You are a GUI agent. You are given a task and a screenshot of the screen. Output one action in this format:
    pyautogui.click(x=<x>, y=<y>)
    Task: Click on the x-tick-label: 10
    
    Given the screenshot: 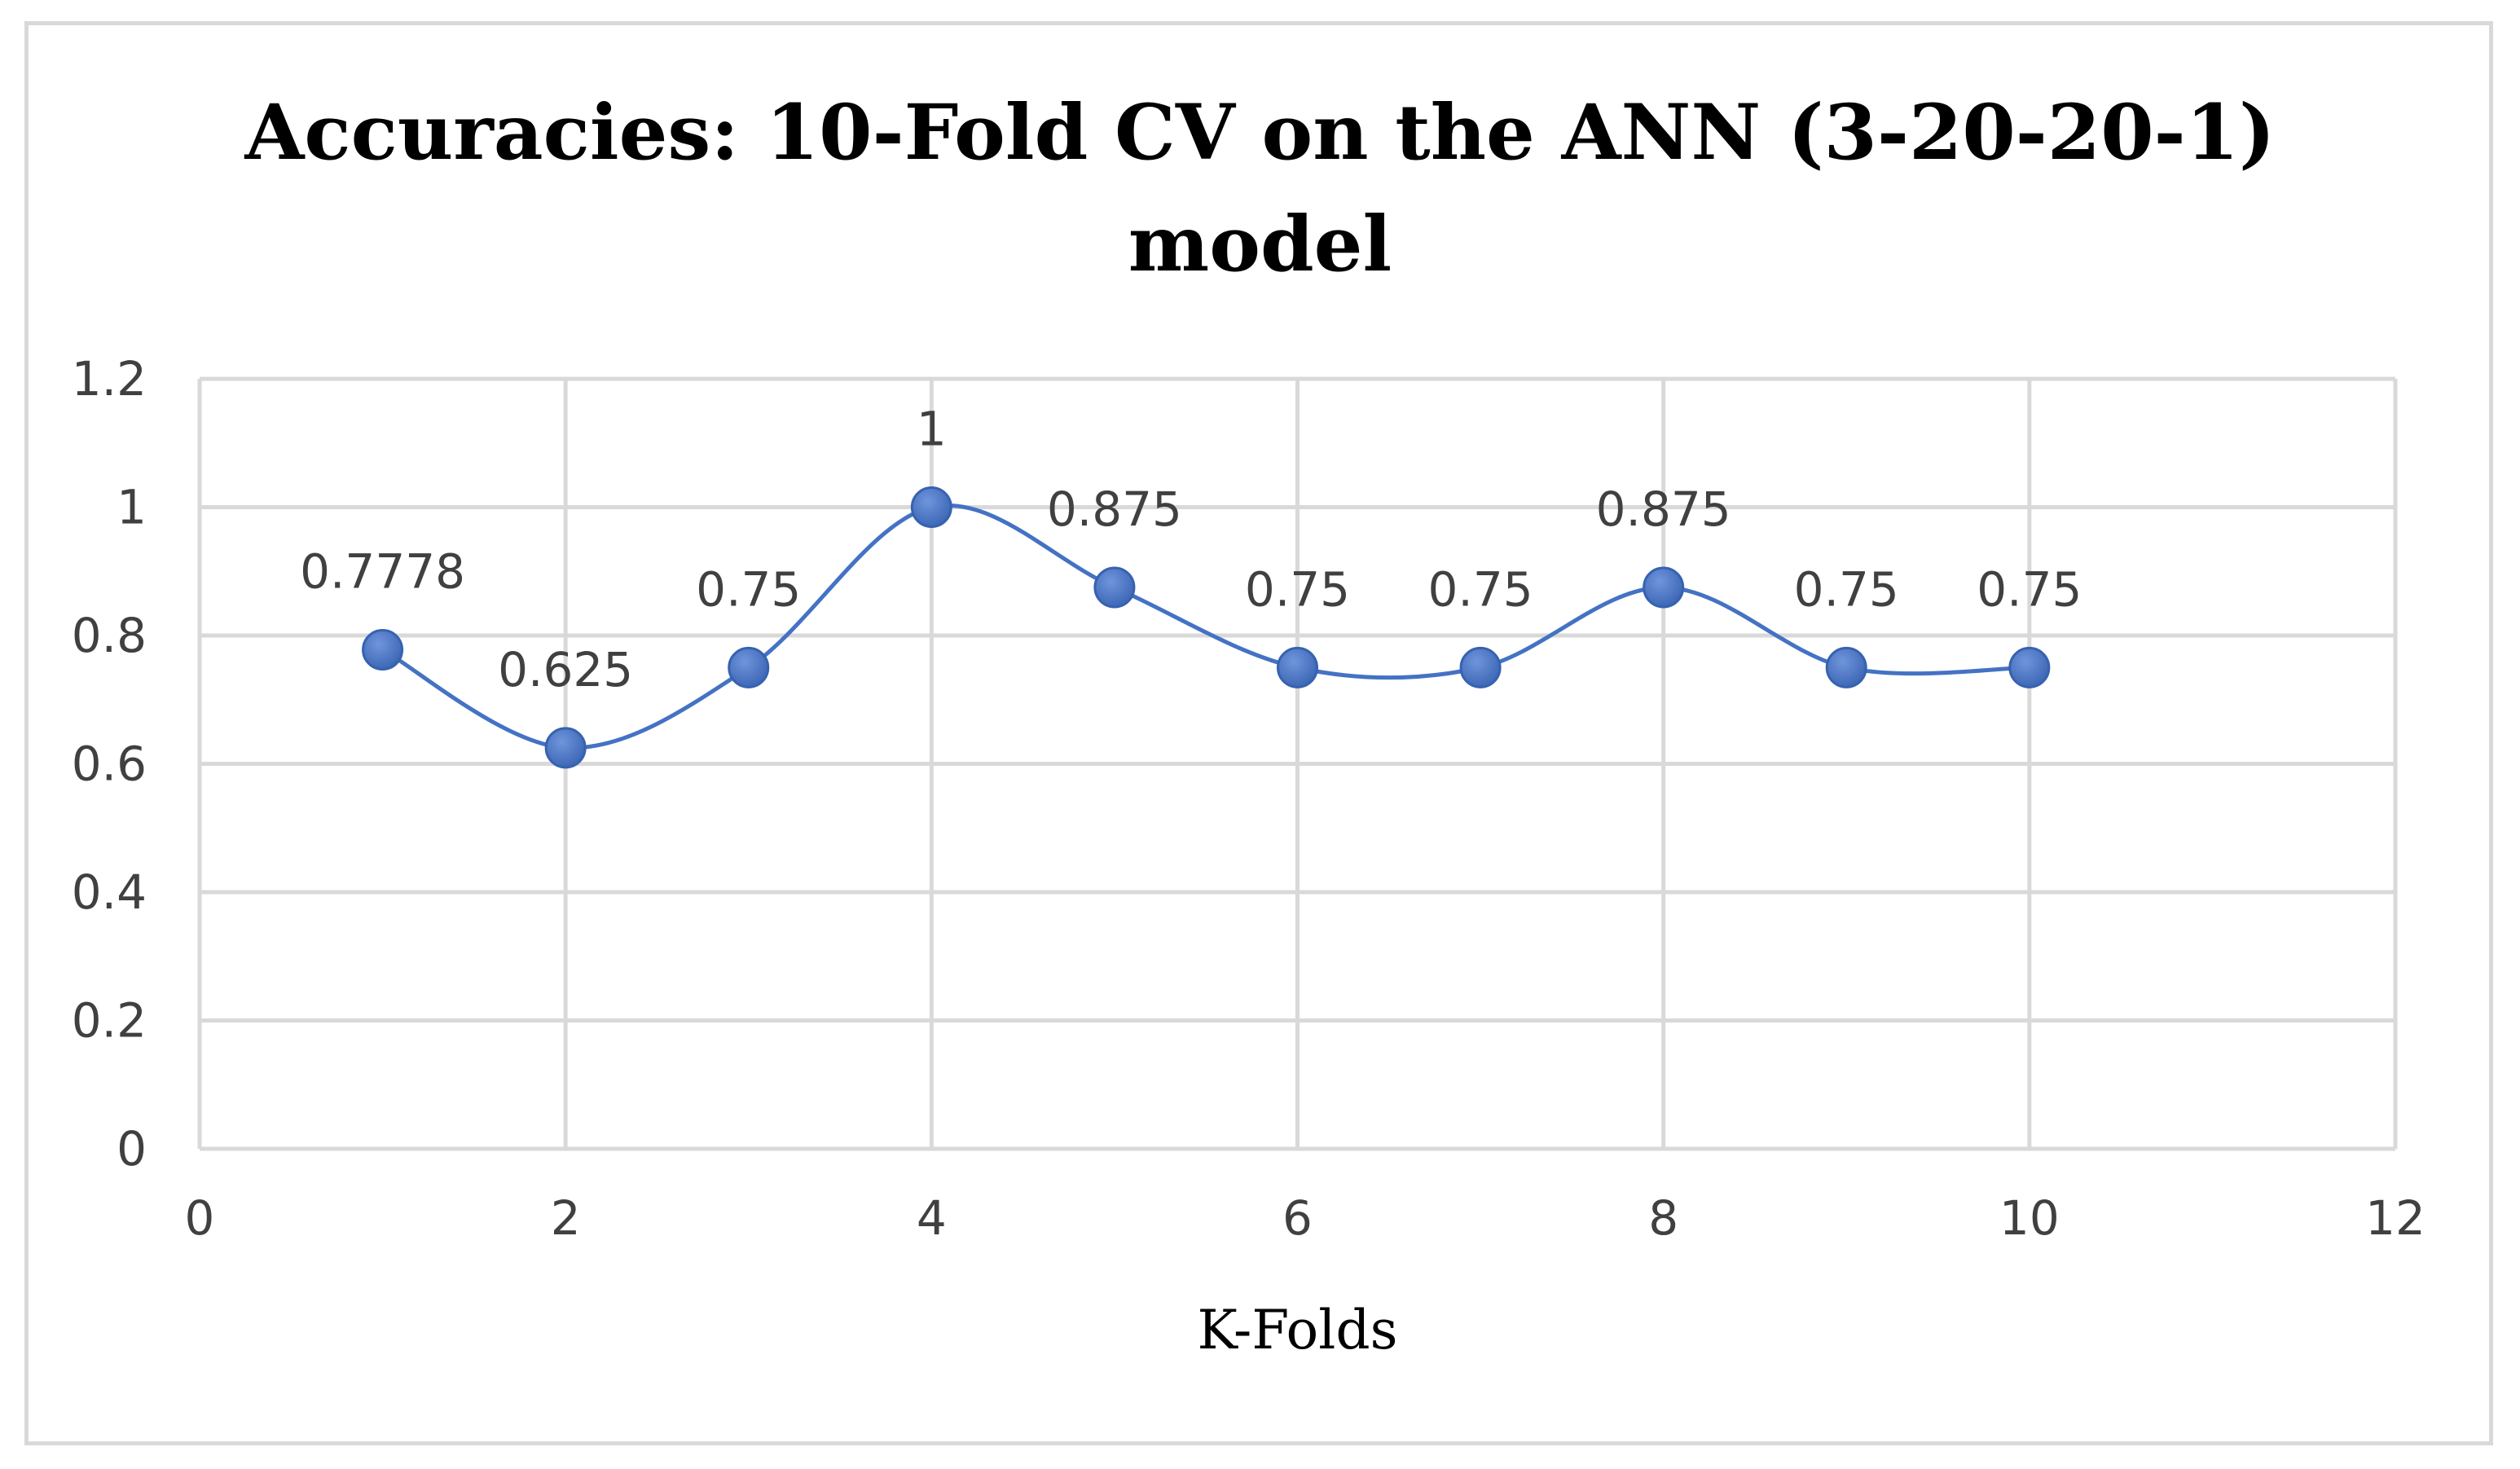 What is the action you would take?
    pyautogui.click(x=2029, y=1218)
    